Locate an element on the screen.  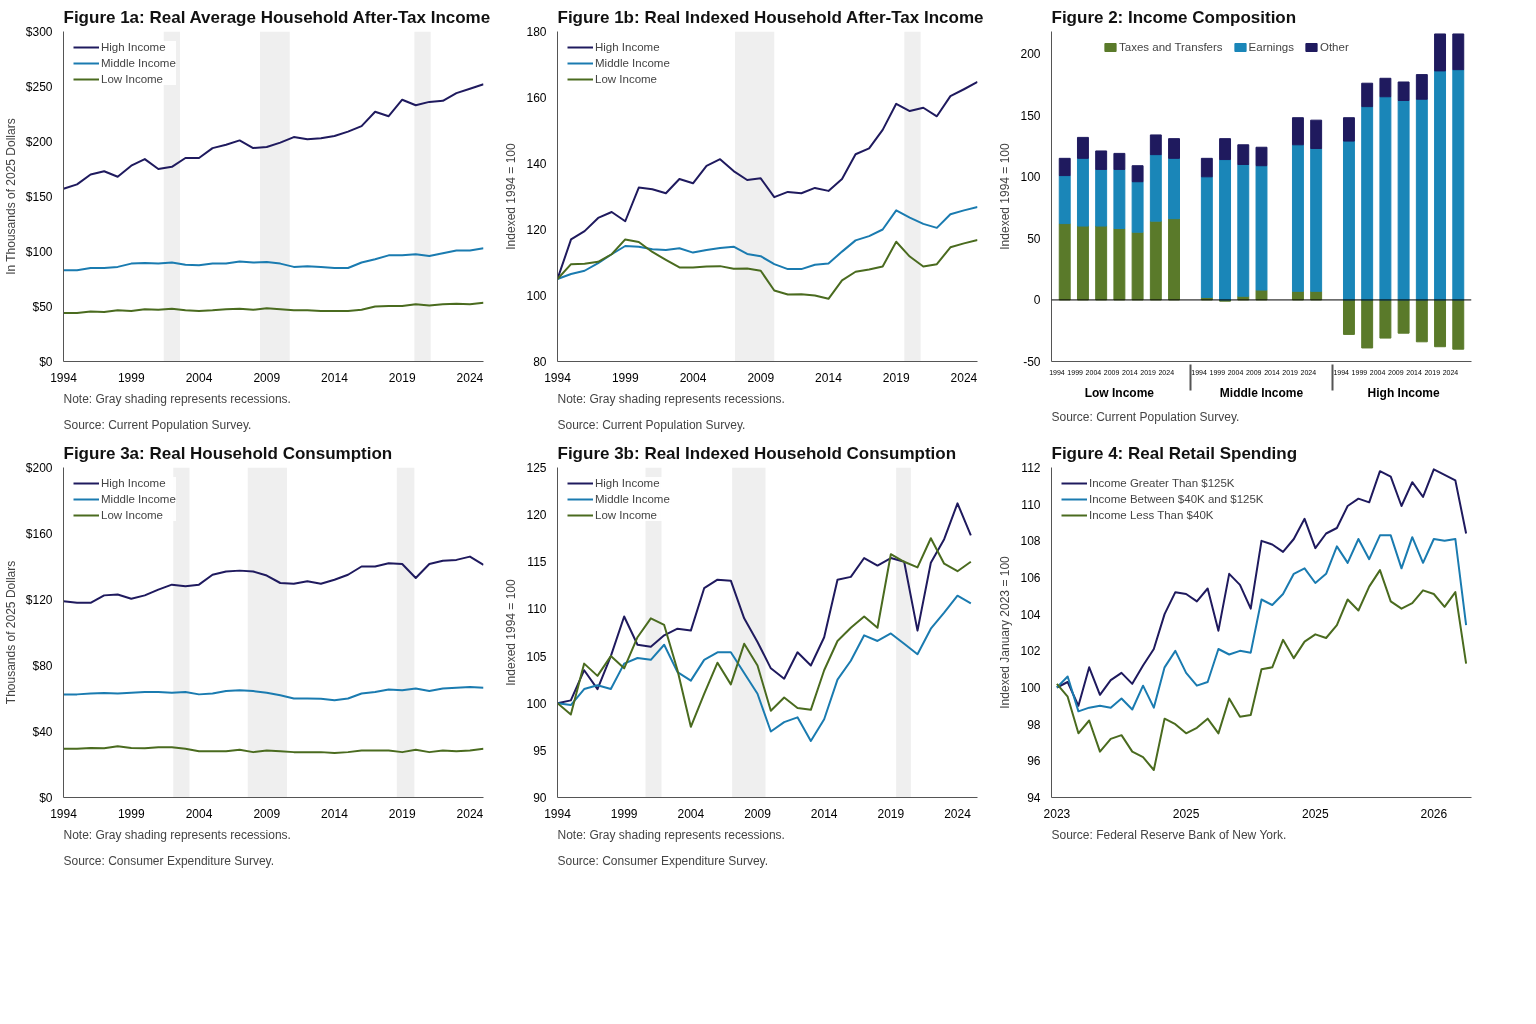
y-axis-title: In Thousands of 2025 Dollars is located at coordinates (10, 196).